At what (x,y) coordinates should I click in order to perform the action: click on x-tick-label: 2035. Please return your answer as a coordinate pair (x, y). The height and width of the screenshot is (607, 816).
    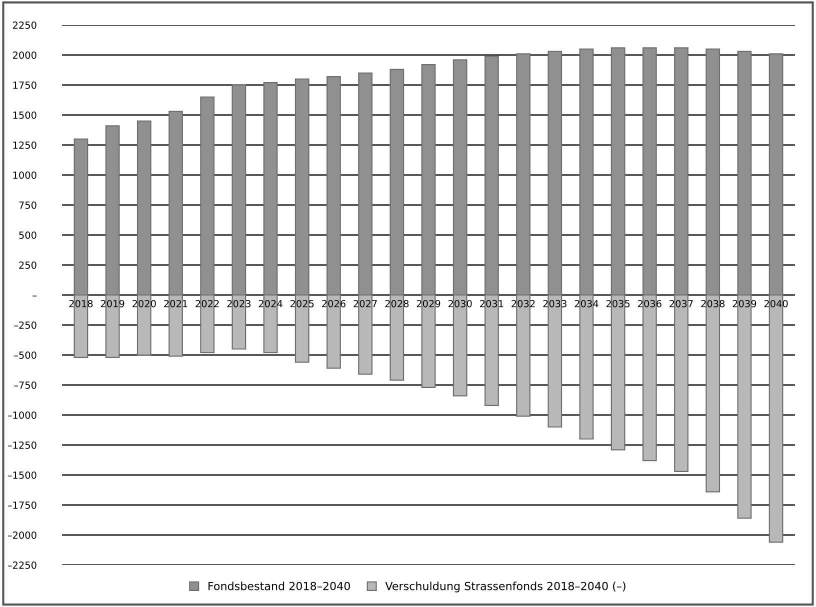
    Looking at the image, I should click on (618, 304).